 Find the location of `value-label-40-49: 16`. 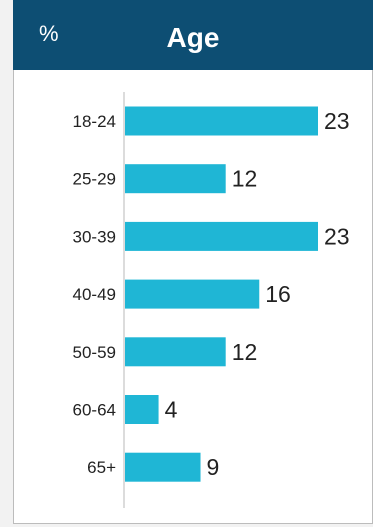

value-label-40-49: 16 is located at coordinates (278, 294).